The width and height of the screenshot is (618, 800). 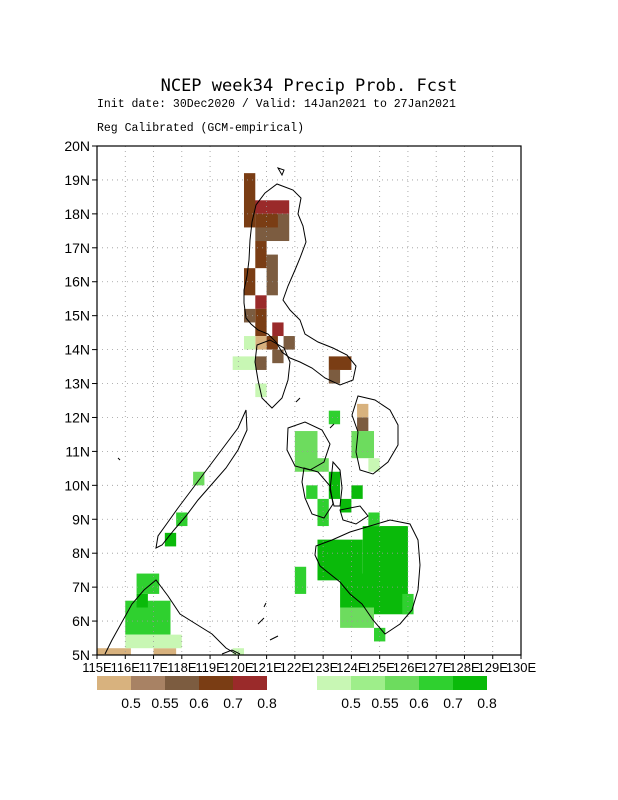 What do you see at coordinates (81, 553) in the screenshot?
I see `y-tick-label: 8N` at bounding box center [81, 553].